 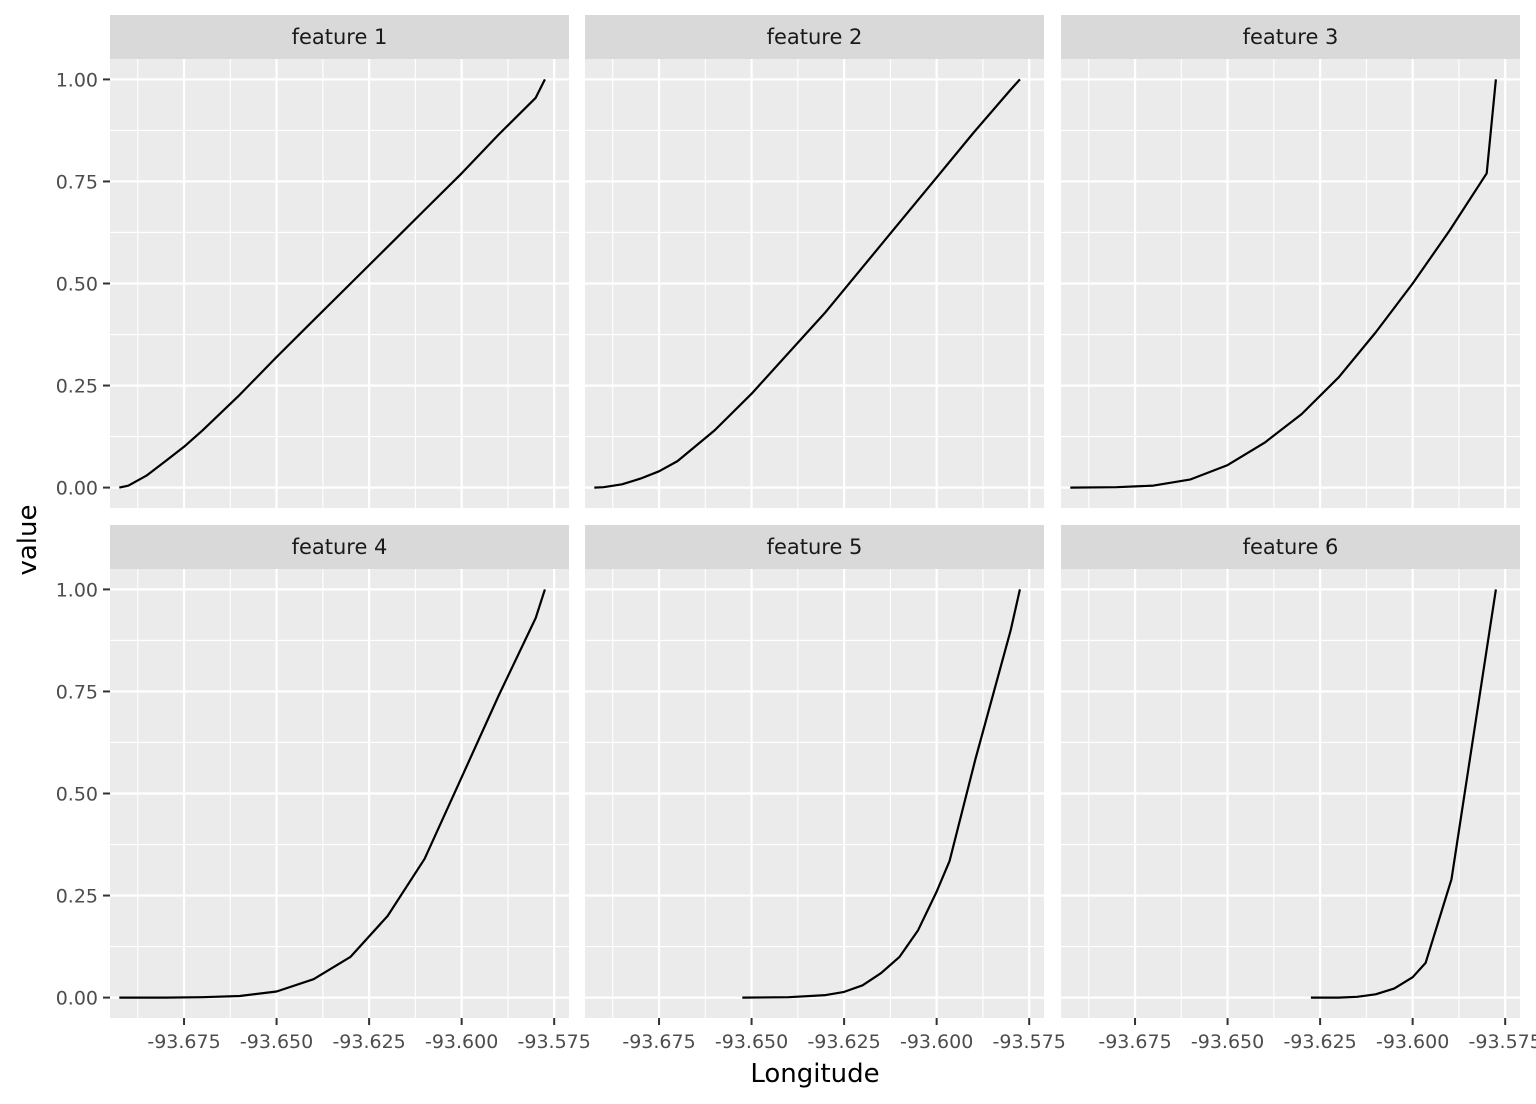 I want to click on facet-strip-label: feature 6, so click(x=1291, y=547).